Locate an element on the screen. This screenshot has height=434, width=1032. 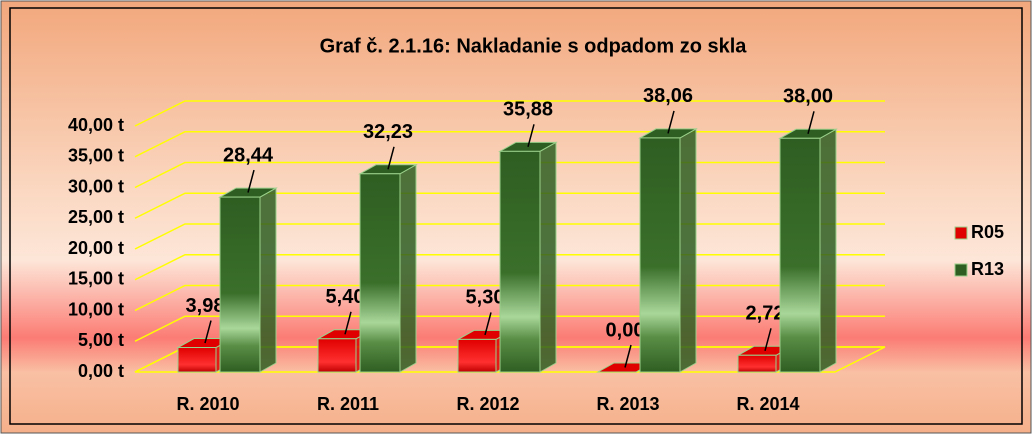
legend-label: R13 is located at coordinates (987, 269).